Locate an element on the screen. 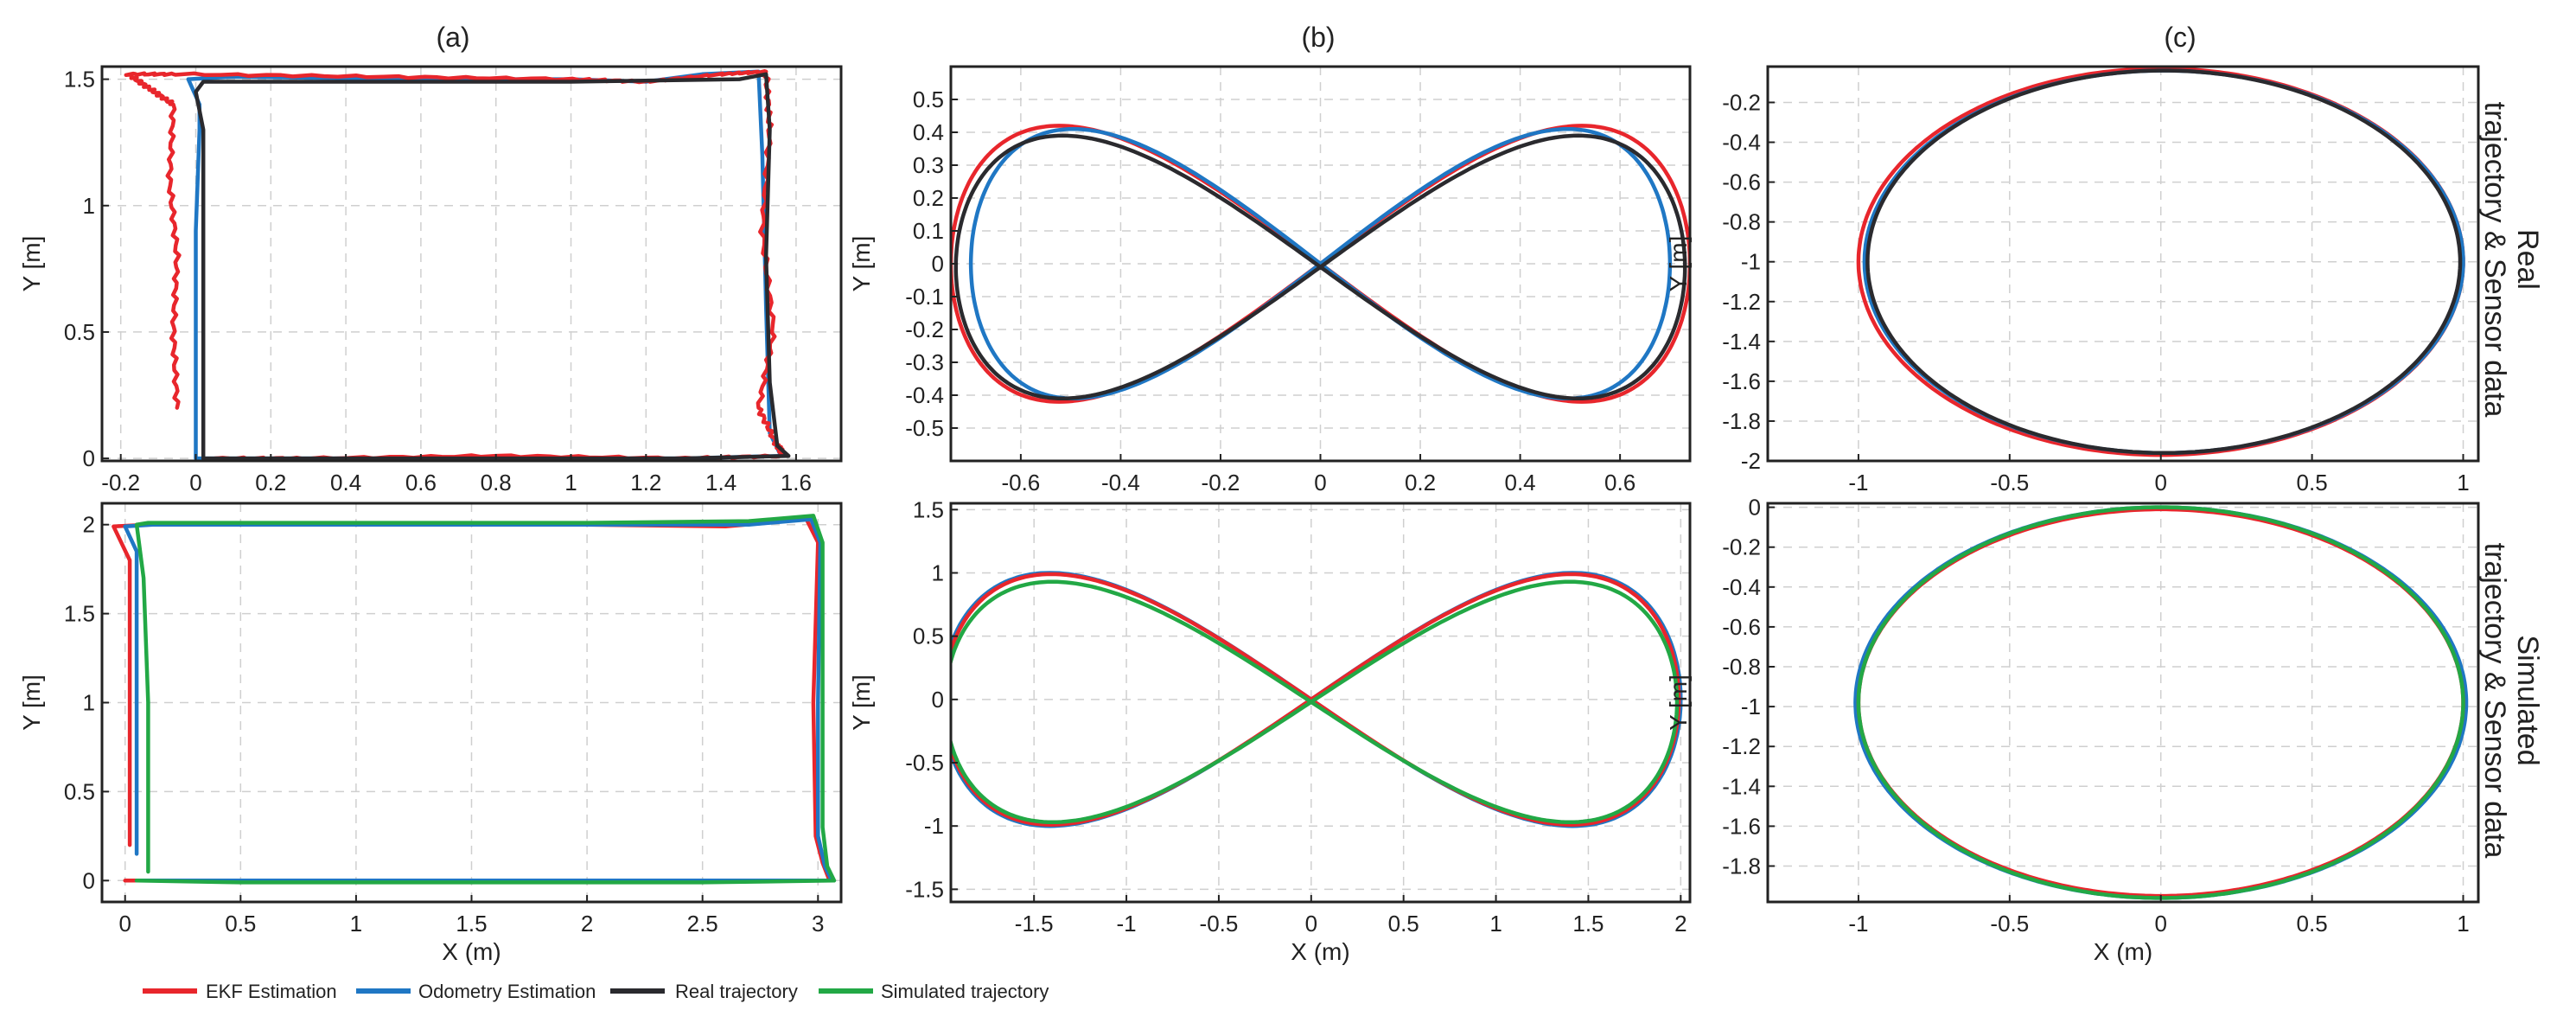 The image size is (2576, 1023). subplot-real-rect: -0.2 0 0.2 0.4 0.6 0.8 1 1.2 1.4 1.600.511.5Y [m] is located at coordinates (430, 280).